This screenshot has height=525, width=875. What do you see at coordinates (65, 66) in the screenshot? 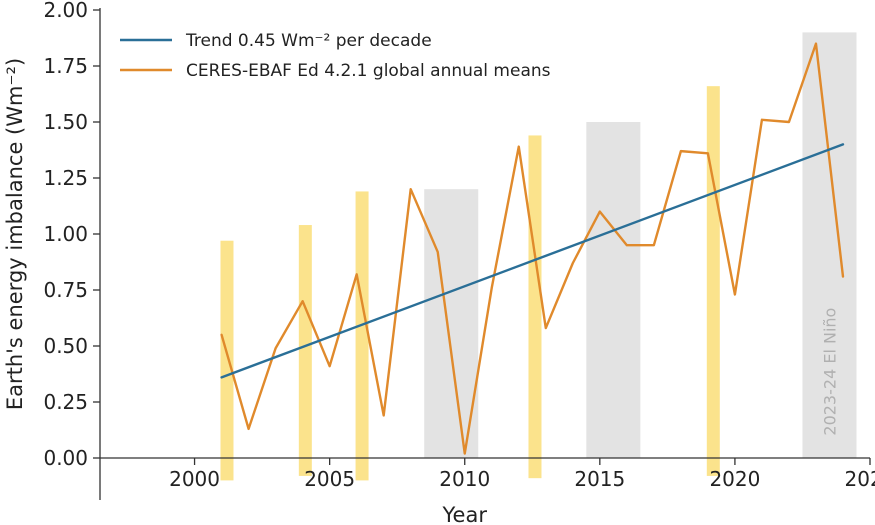
I see `y-tick-label-7: 1.75` at bounding box center [65, 66].